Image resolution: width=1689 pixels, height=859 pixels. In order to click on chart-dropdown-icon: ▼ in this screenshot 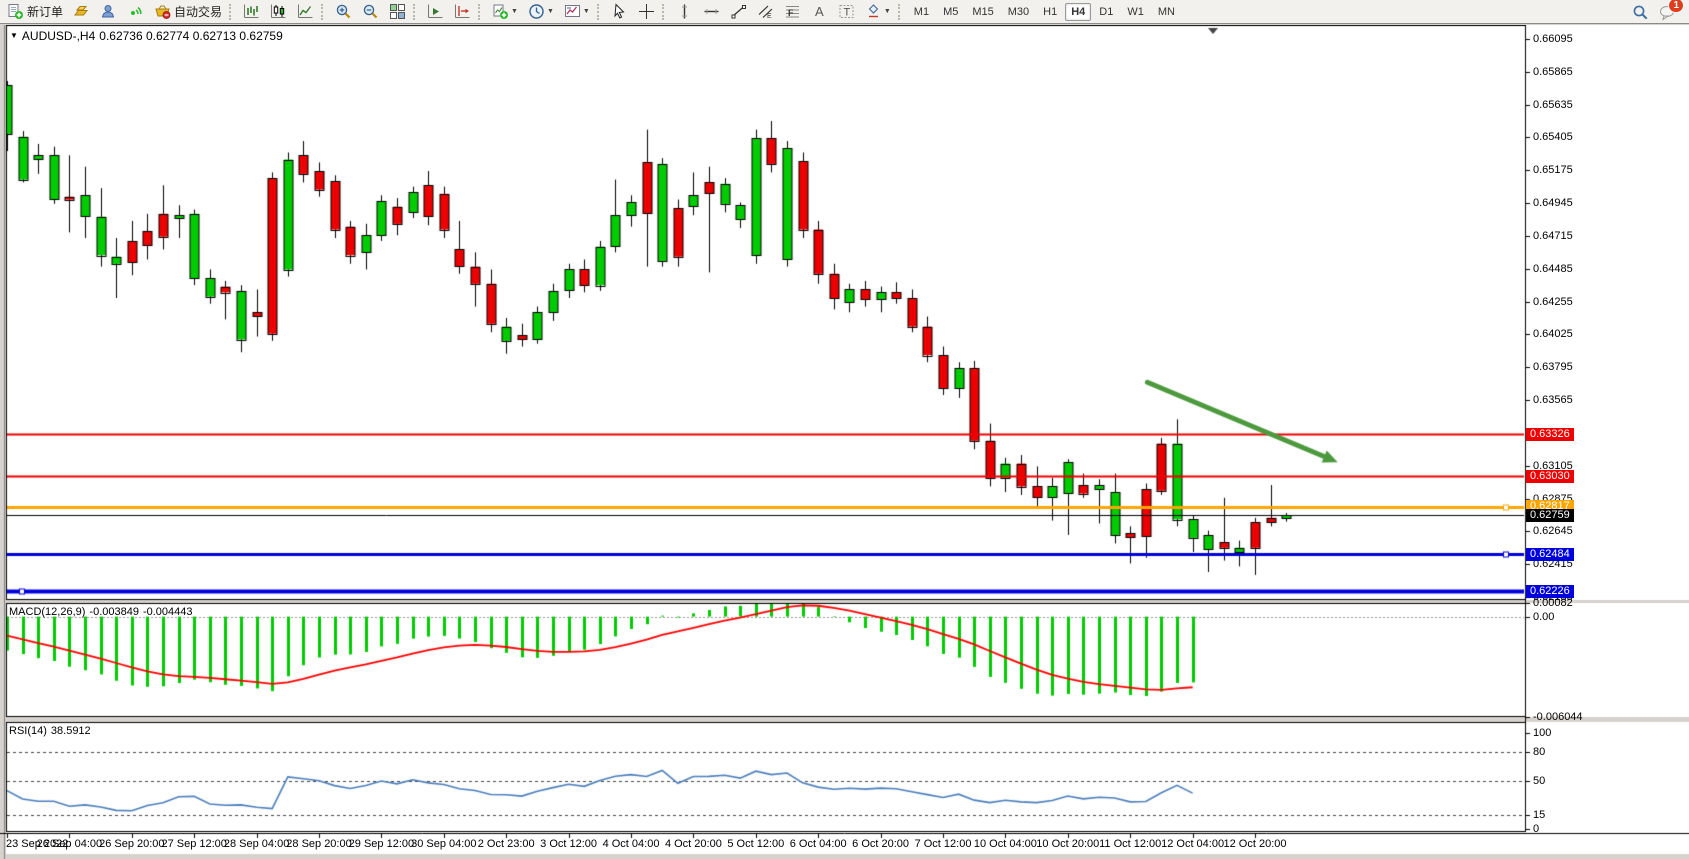, I will do `click(14, 35)`.